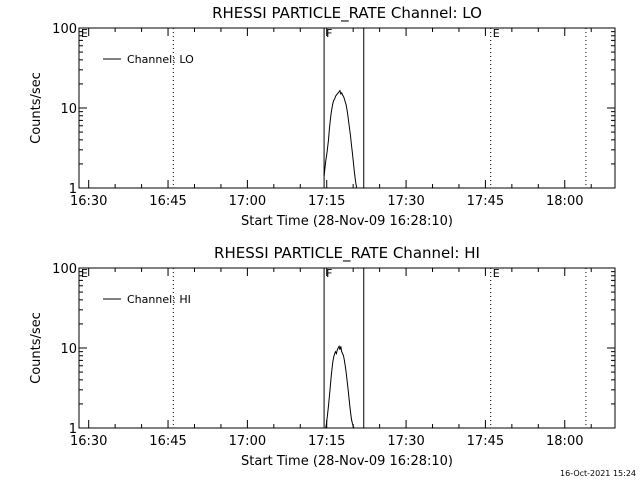 The width and height of the screenshot is (640, 480). I want to click on legend-entry: Channel: LO, so click(160, 59).